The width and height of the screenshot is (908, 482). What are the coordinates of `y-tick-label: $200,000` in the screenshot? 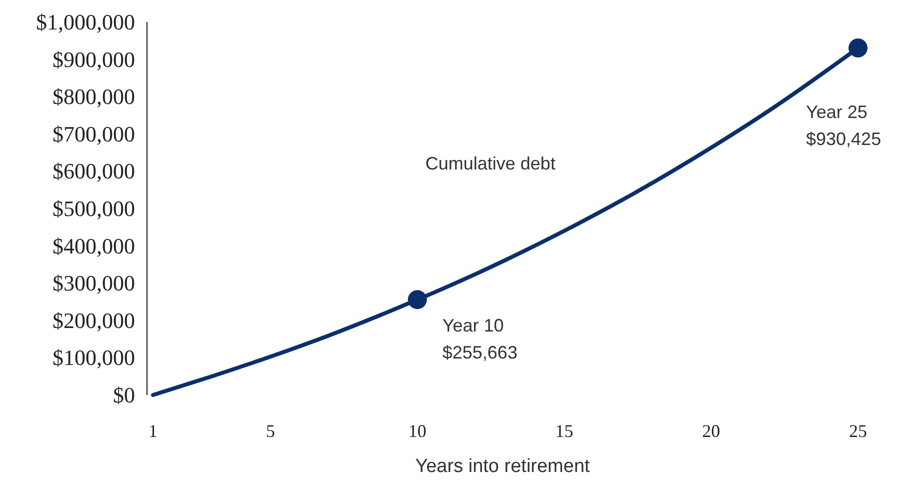 It's located at (93, 320).